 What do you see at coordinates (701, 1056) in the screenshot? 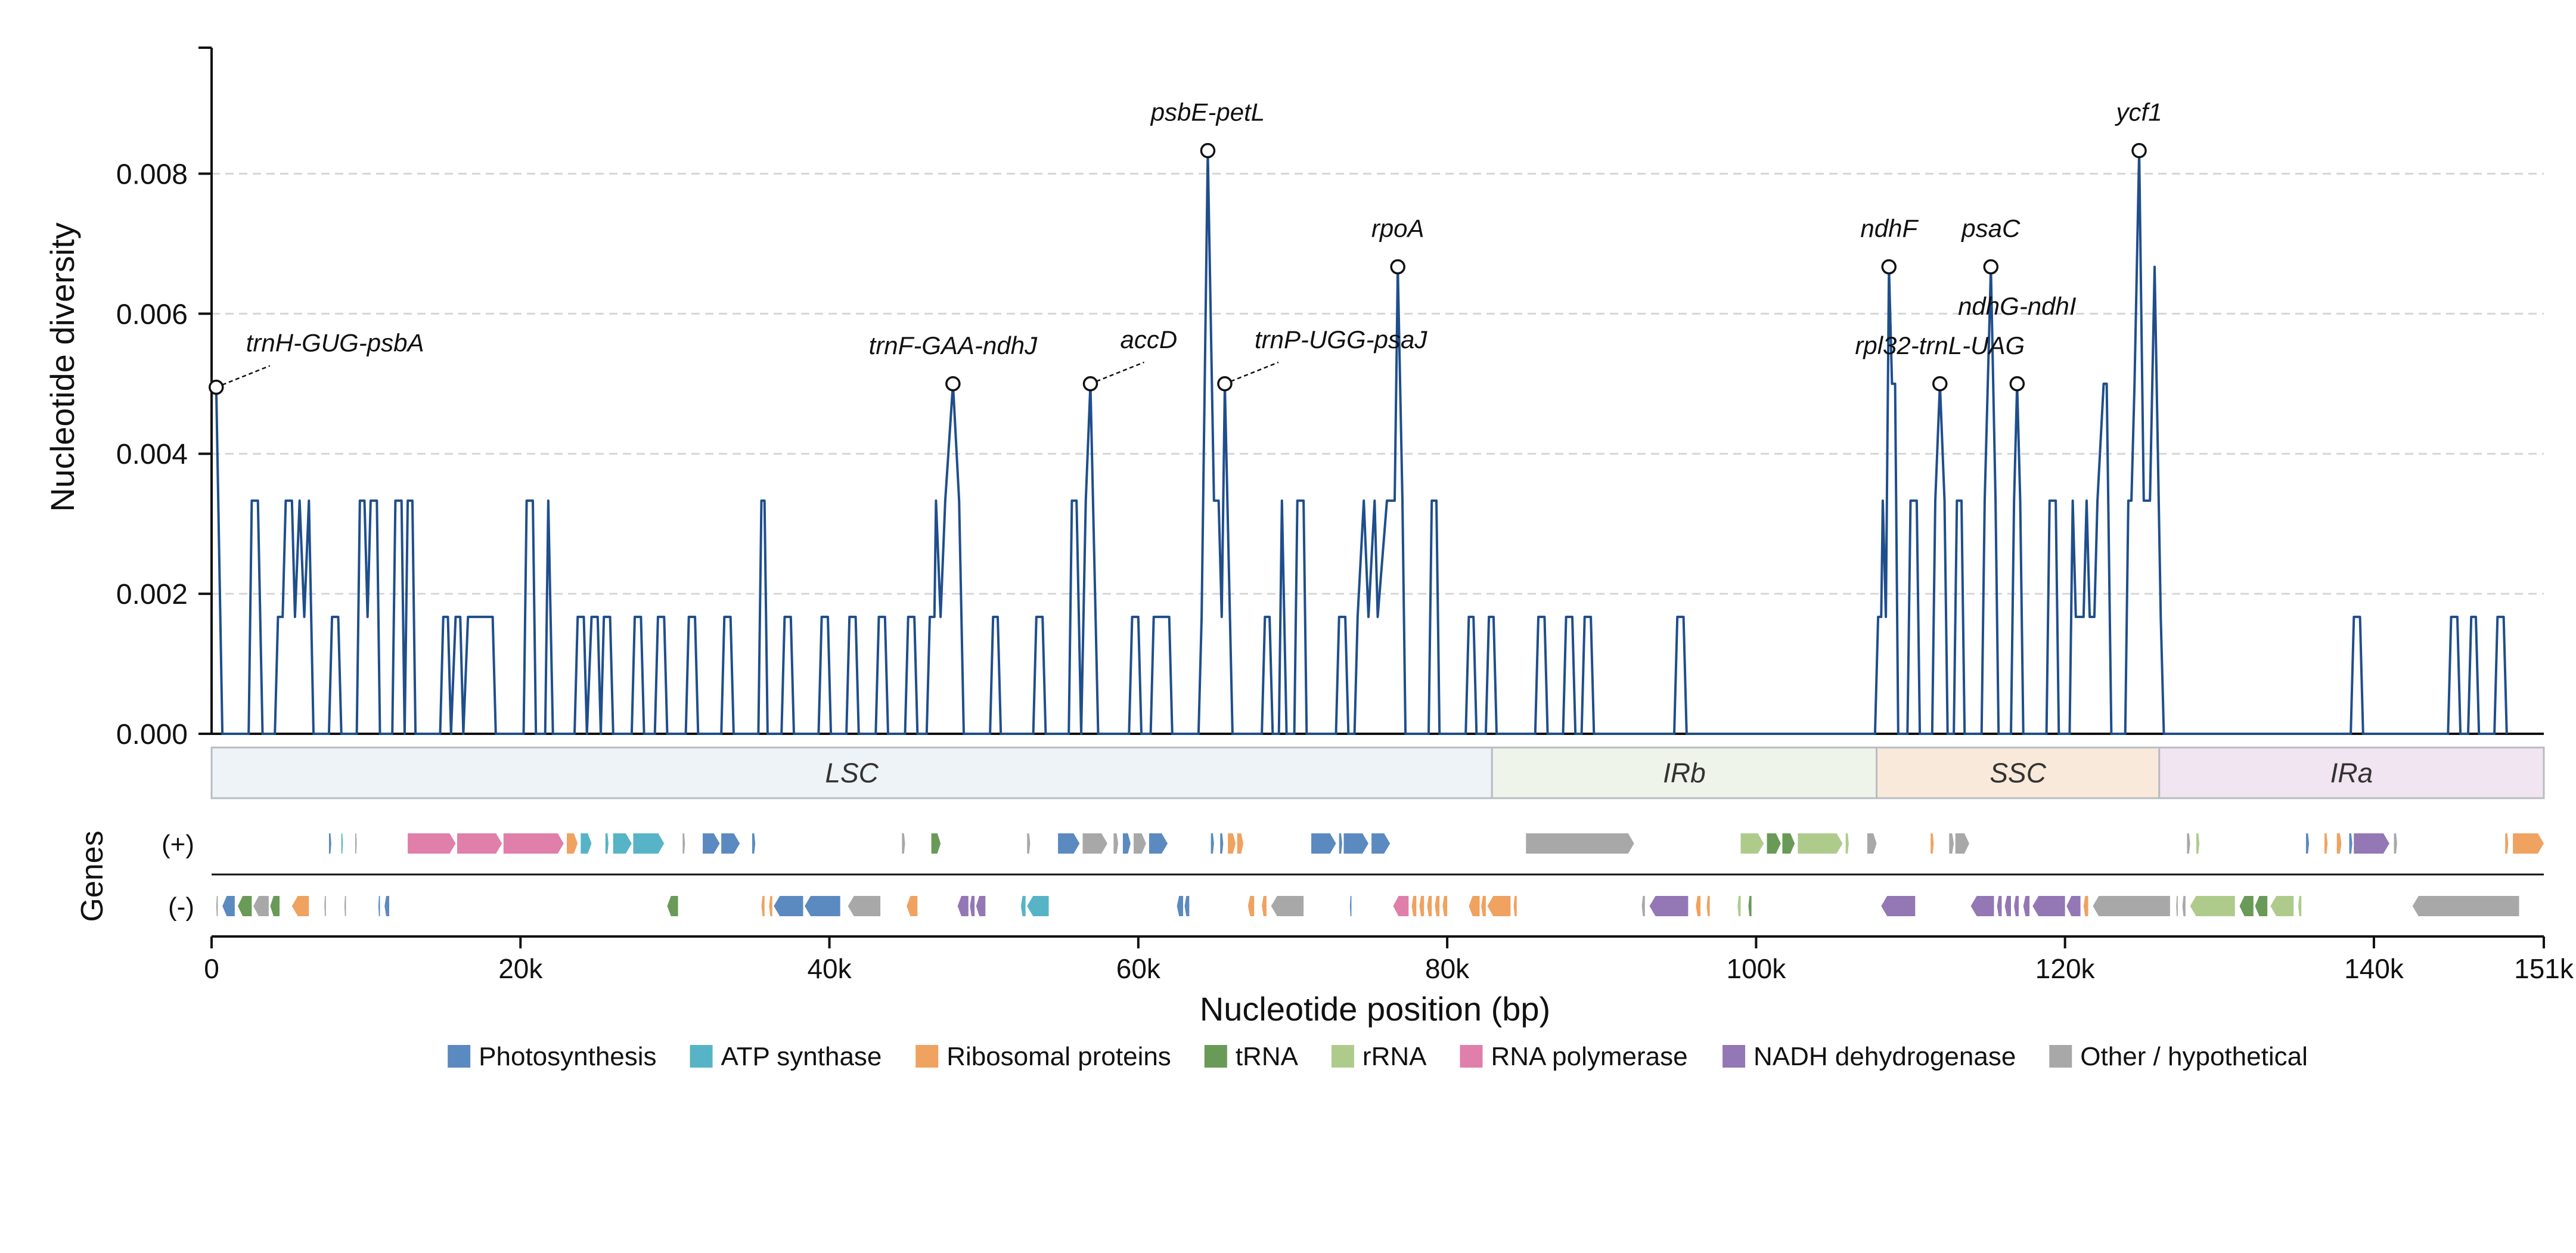
I see `legend-swatch-atp` at bounding box center [701, 1056].